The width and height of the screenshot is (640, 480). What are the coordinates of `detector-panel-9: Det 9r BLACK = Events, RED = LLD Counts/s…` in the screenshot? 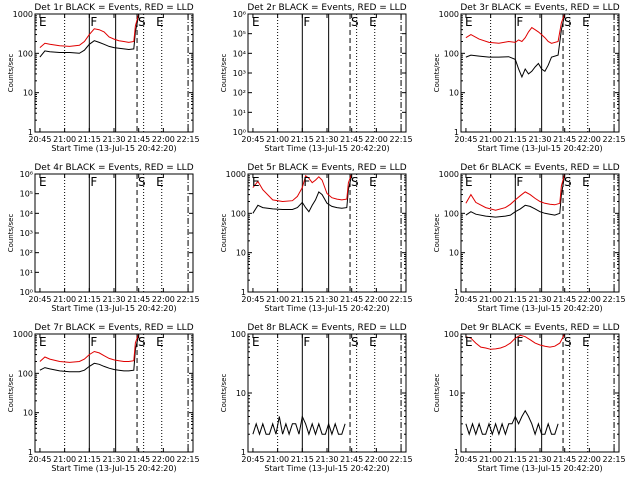 It's located at (529, 398).